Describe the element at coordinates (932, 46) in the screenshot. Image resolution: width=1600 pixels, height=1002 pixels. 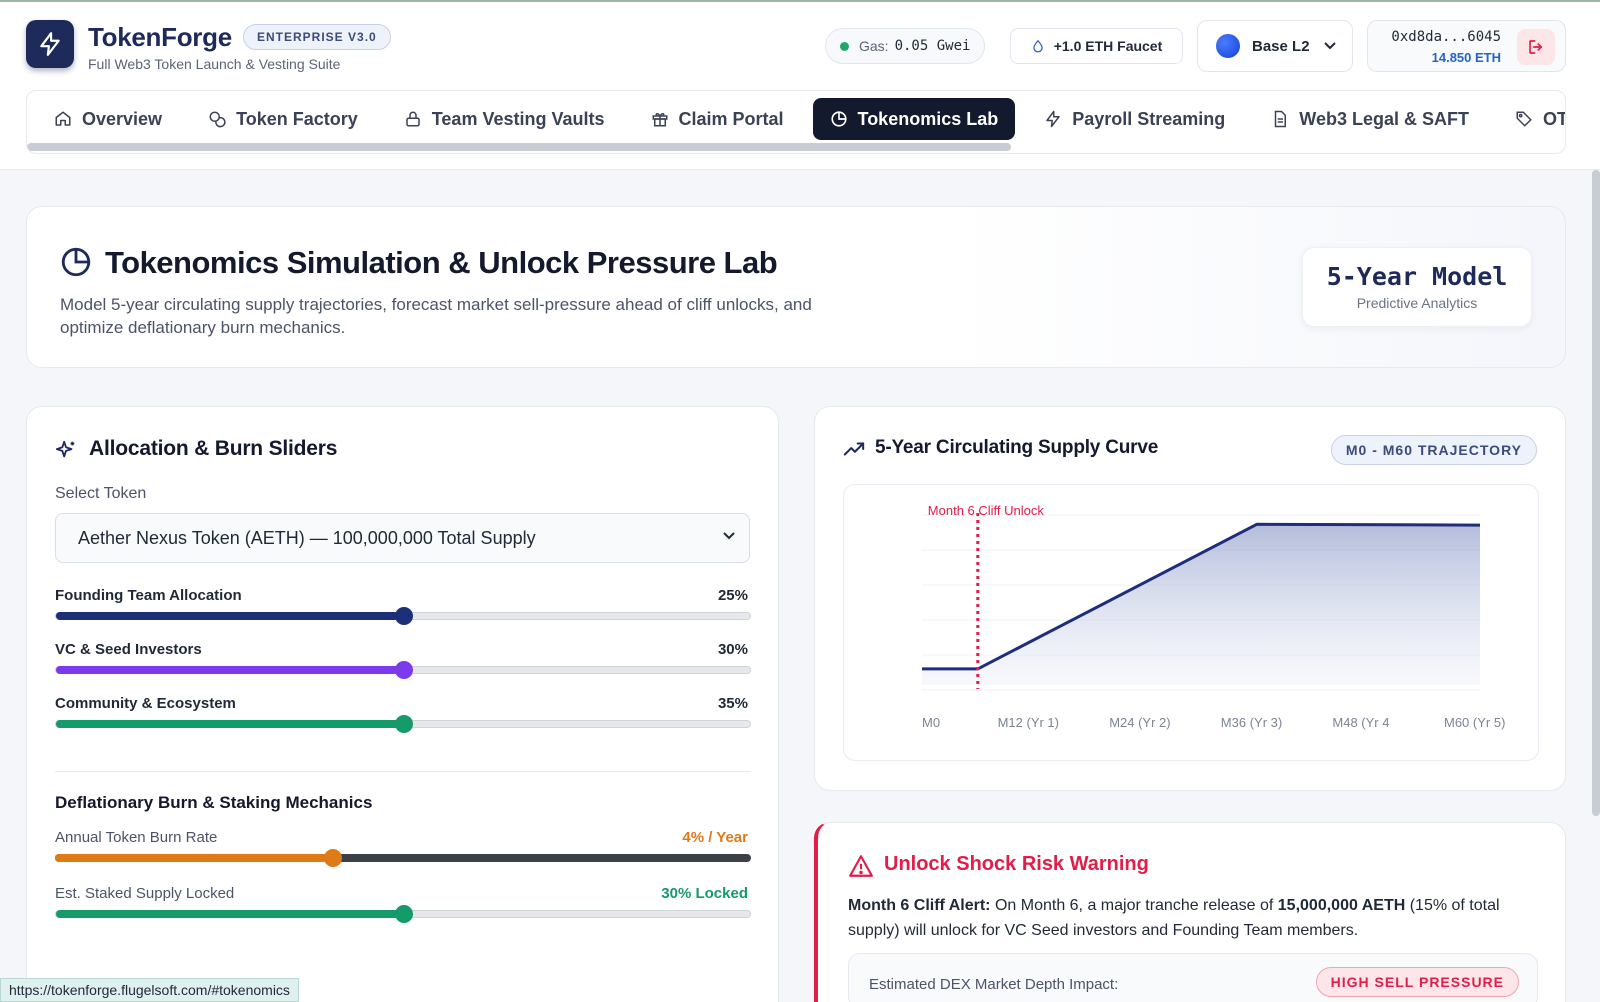
I see `gas-value: 0.05 Gwei` at that location.